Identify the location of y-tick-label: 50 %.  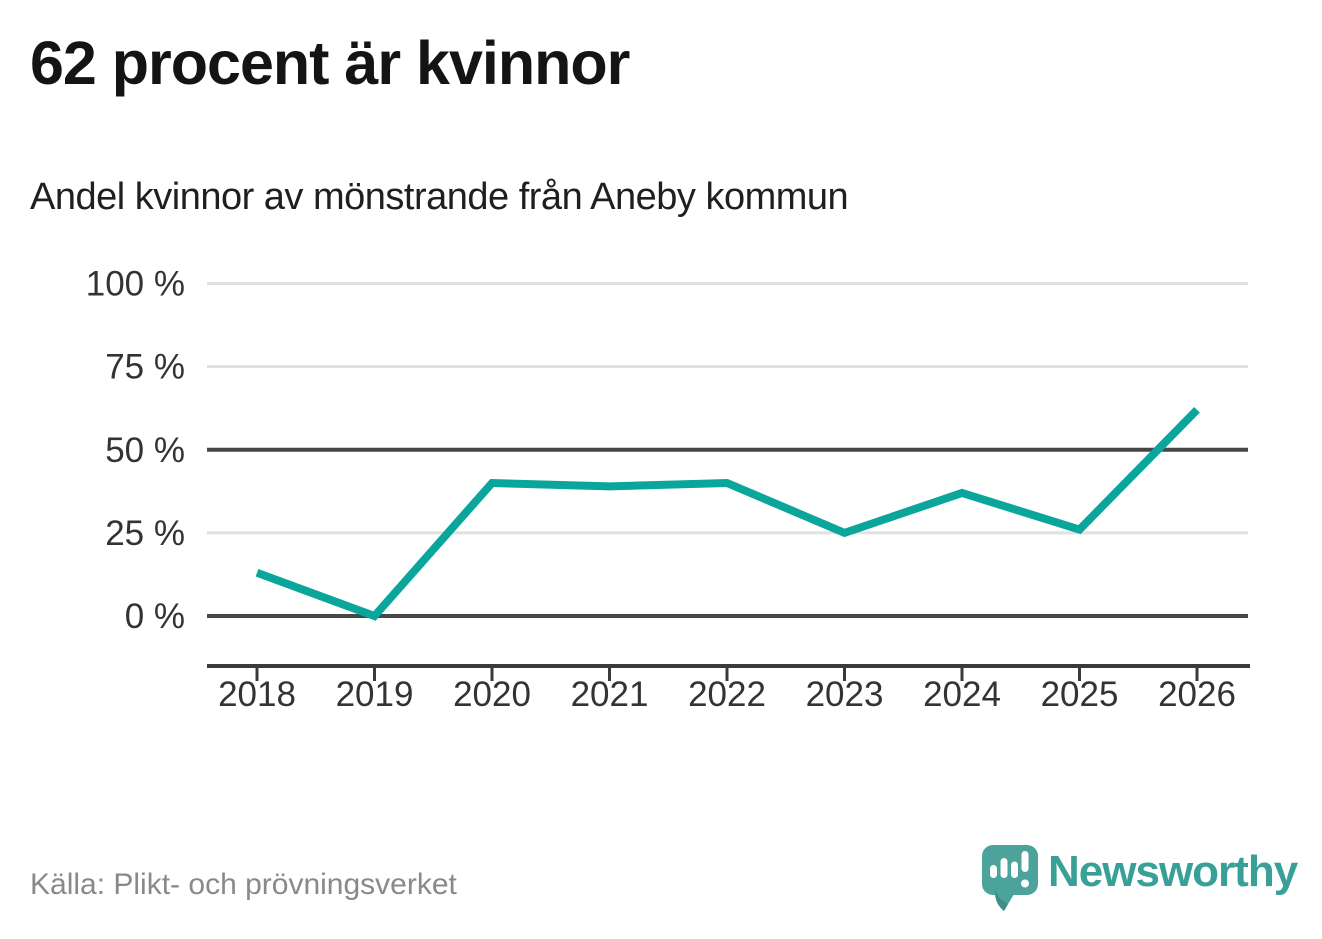
(145, 450).